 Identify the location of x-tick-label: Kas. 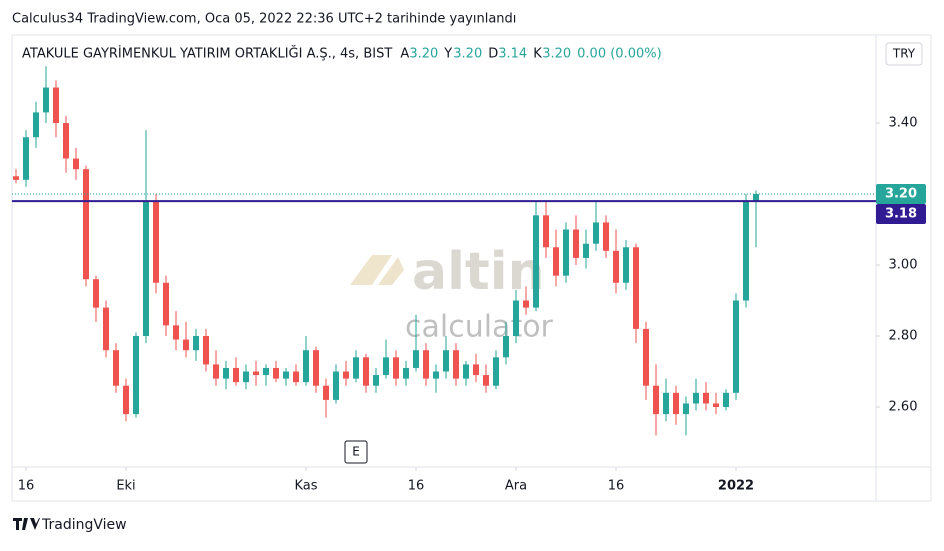
(305, 486).